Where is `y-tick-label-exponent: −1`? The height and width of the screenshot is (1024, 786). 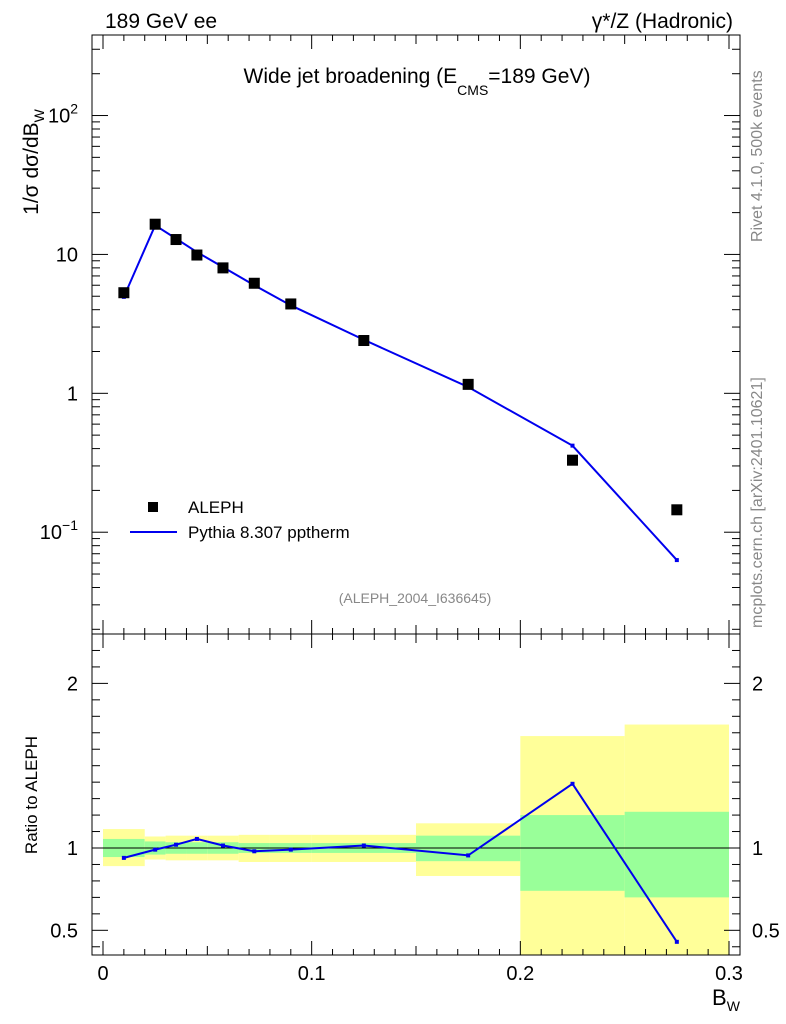 y-tick-label-exponent: −1 is located at coordinates (70, 525).